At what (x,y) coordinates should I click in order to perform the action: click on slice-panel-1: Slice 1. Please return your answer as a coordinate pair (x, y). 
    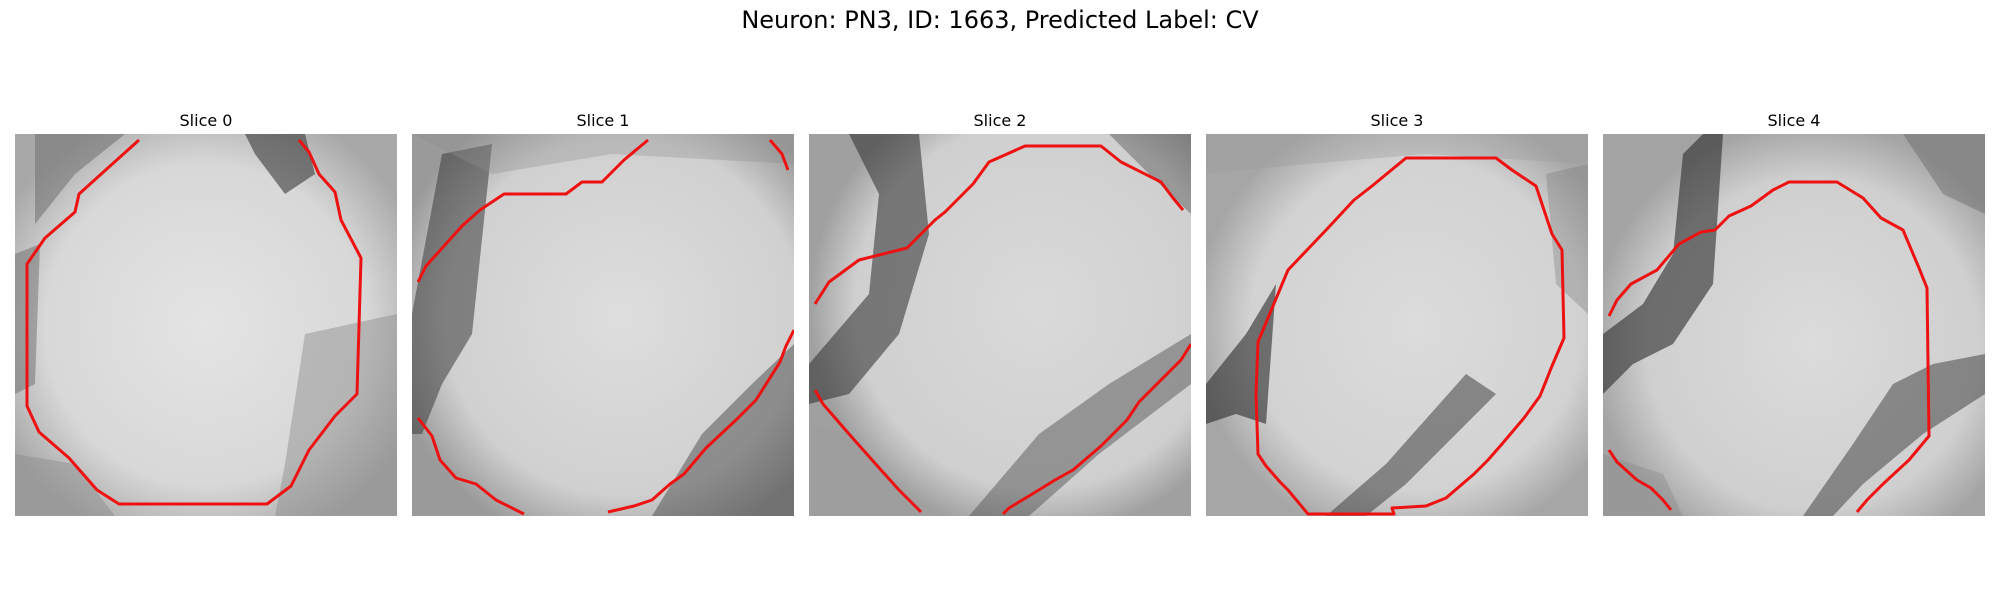
    Looking at the image, I should click on (603, 312).